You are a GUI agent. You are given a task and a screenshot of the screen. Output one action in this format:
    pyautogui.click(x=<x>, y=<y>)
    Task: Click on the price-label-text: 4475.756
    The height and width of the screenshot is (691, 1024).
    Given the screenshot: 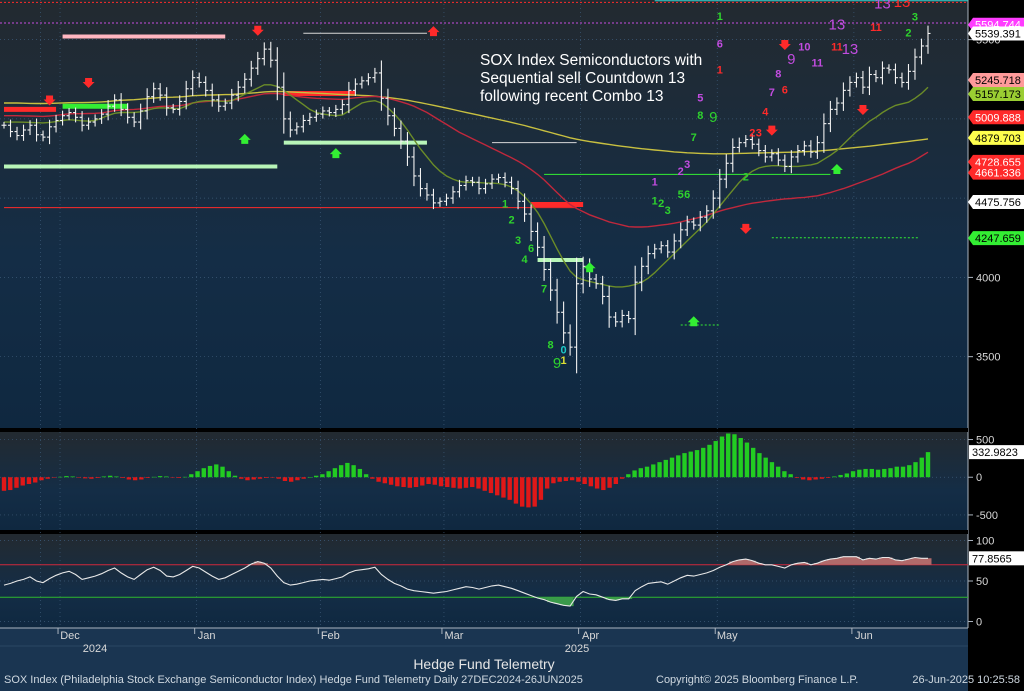 What is the action you would take?
    pyautogui.click(x=998, y=203)
    